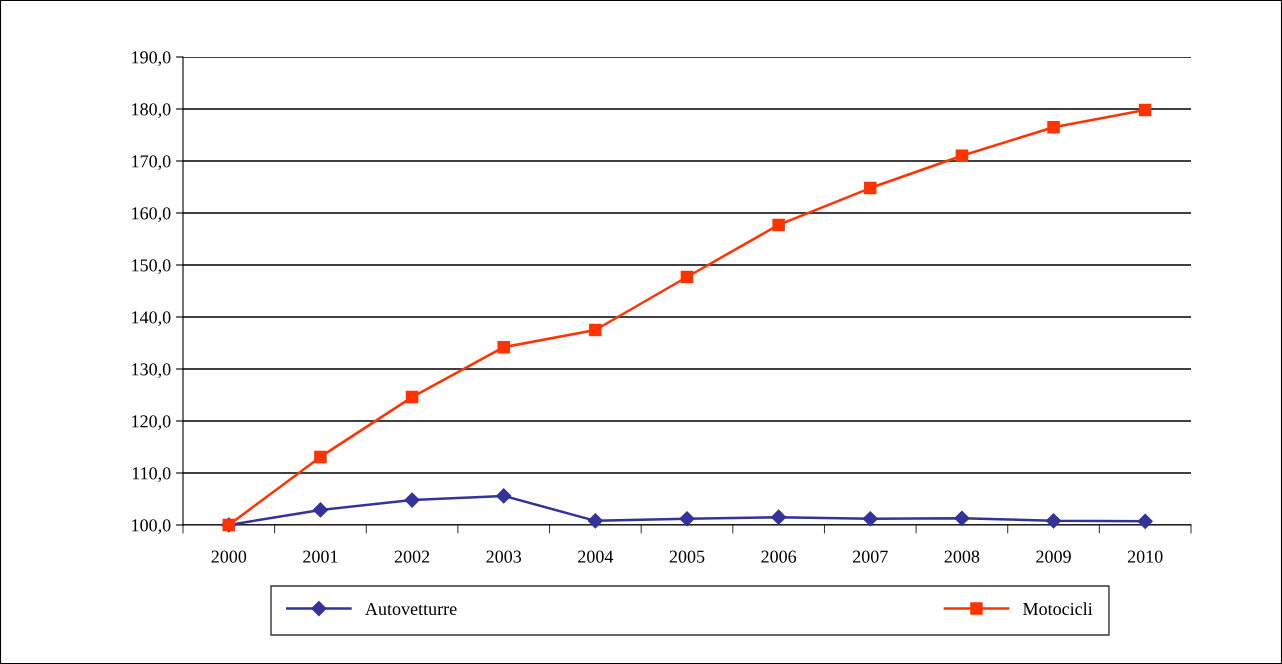  What do you see at coordinates (504, 556) in the screenshot?
I see `x-tick-label: 2003` at bounding box center [504, 556].